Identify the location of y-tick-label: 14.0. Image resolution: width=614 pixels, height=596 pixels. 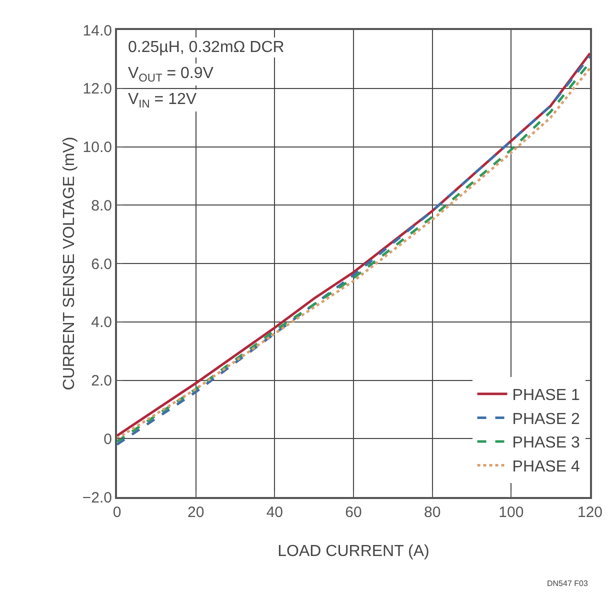
(97, 31).